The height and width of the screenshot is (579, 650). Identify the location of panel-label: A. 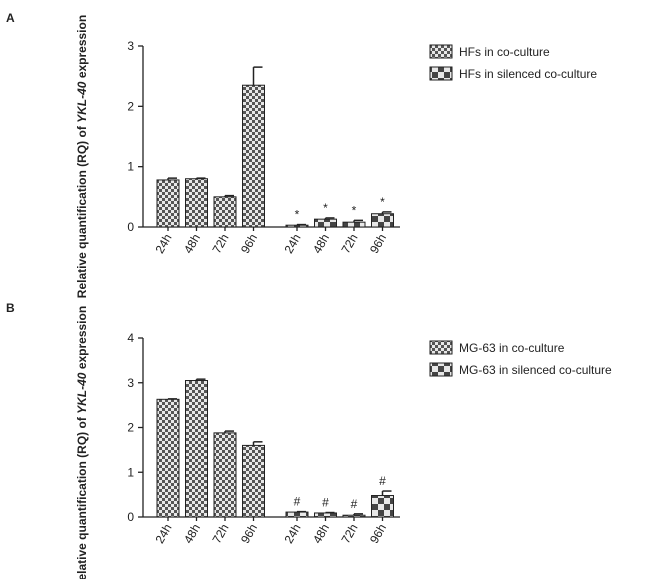
(10, 18).